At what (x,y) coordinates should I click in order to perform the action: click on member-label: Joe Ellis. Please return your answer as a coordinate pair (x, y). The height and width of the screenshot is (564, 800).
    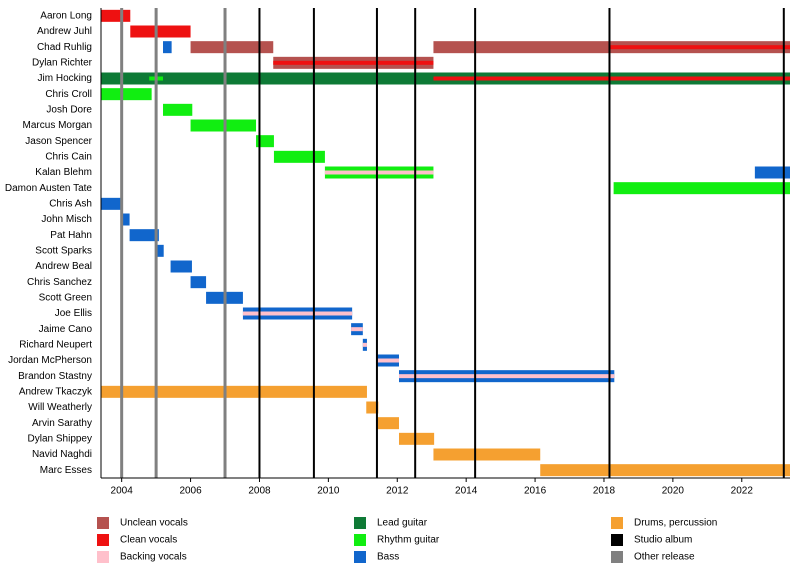
    Looking at the image, I should click on (73, 313).